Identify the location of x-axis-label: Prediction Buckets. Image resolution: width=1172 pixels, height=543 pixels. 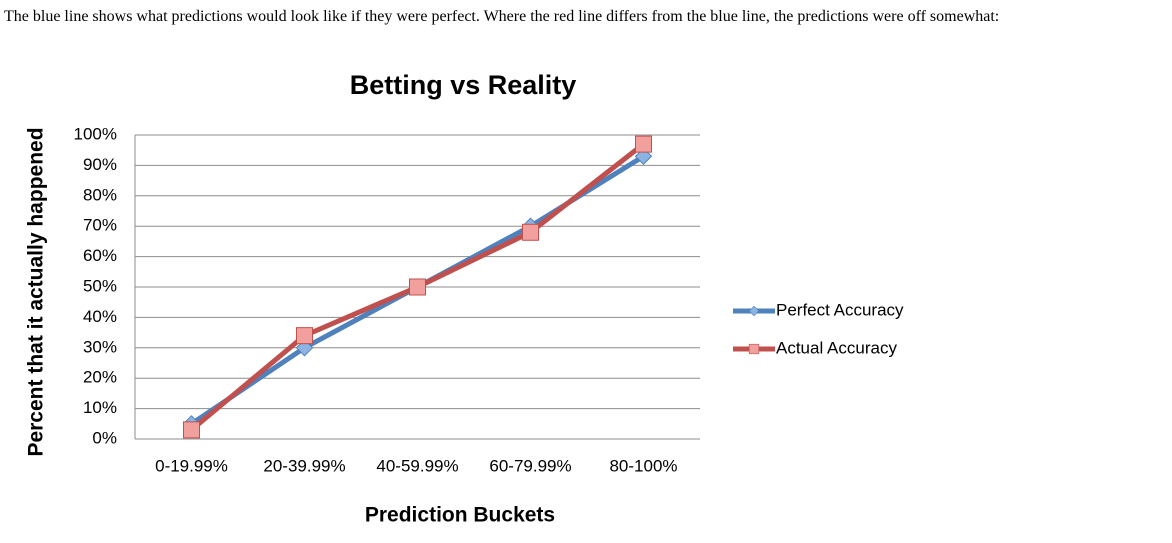
(460, 515).